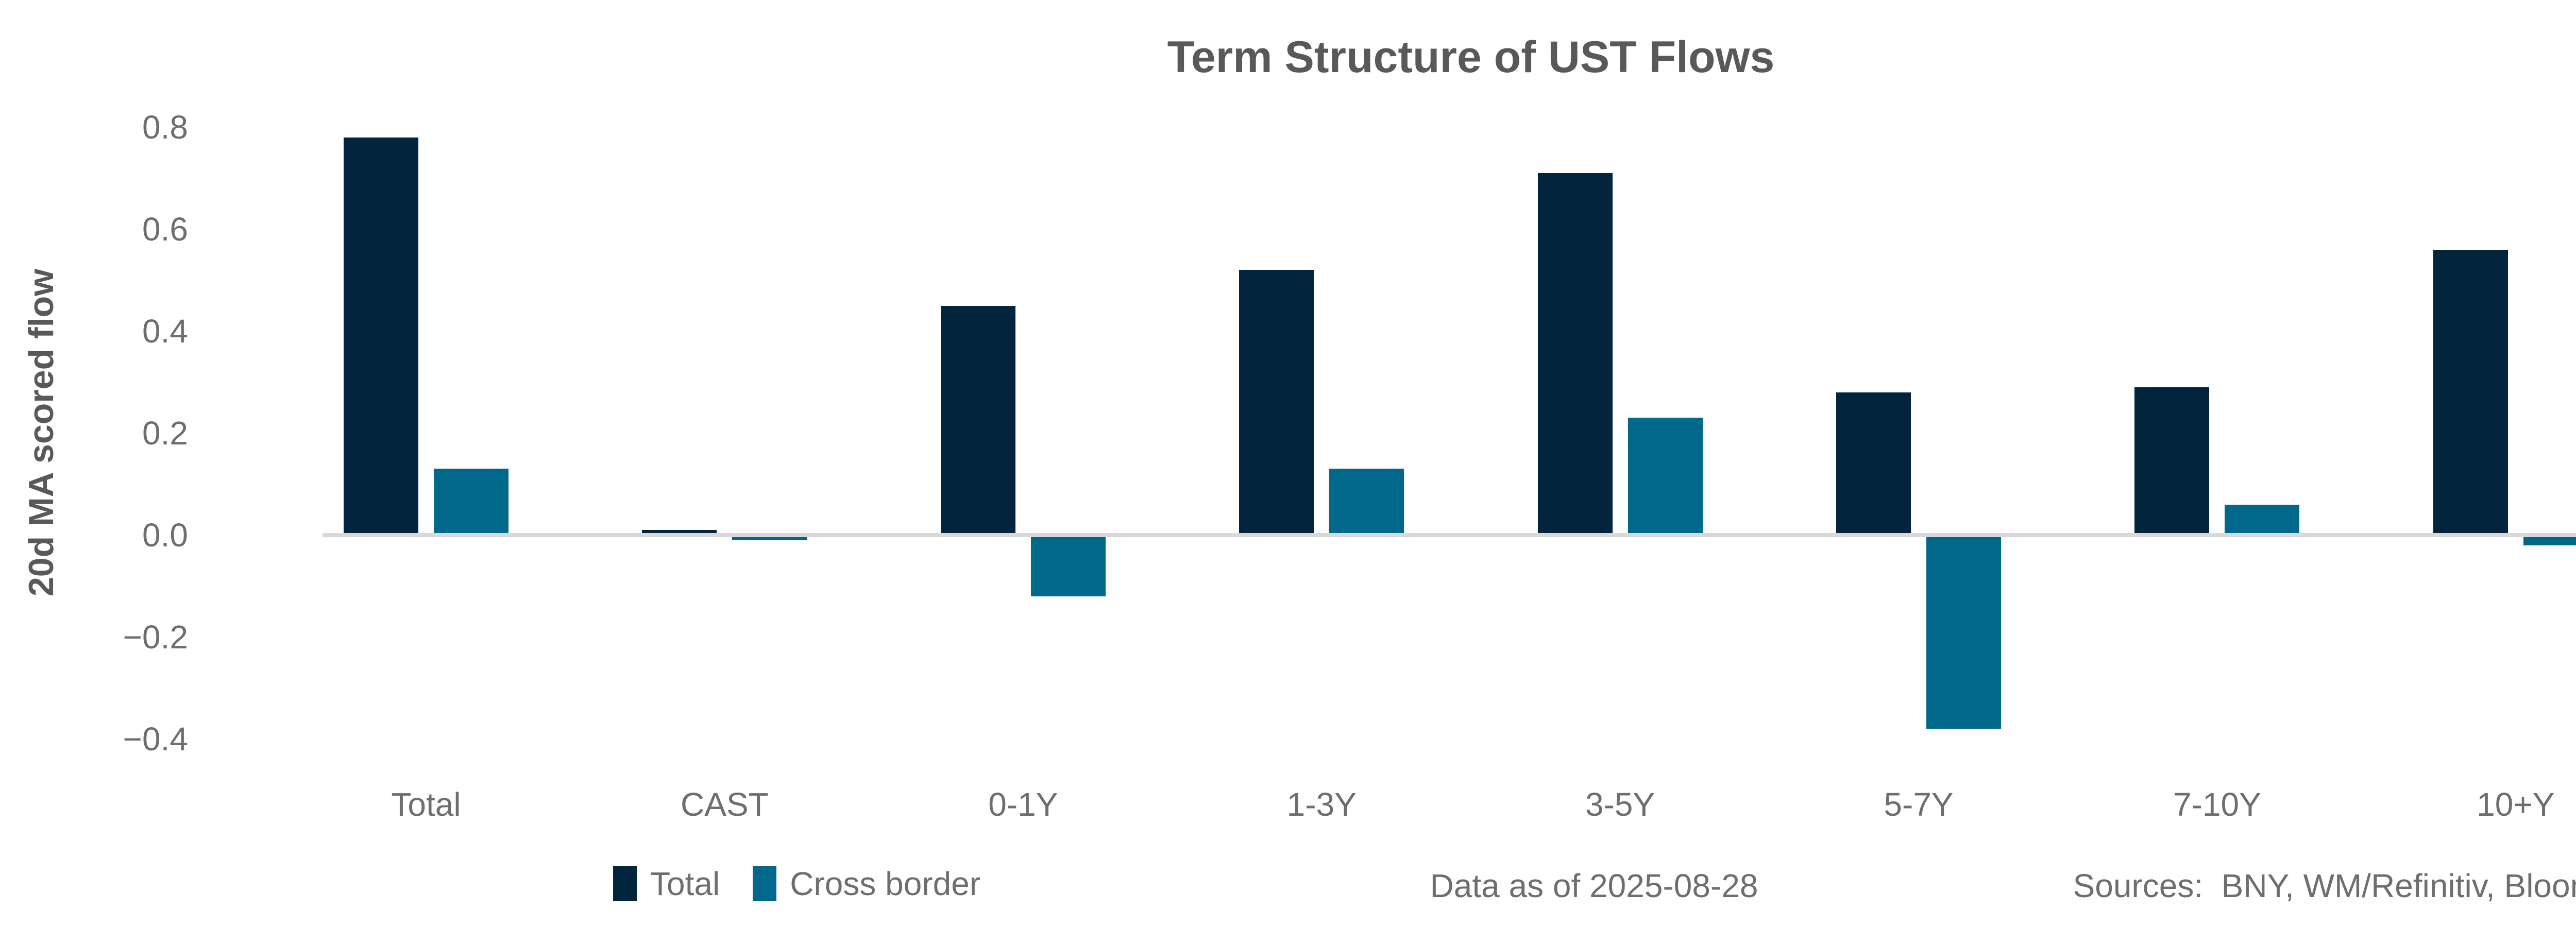 The height and width of the screenshot is (927, 2576). What do you see at coordinates (2549, 540) in the screenshot?
I see `bar-cross-border-10-y` at bounding box center [2549, 540].